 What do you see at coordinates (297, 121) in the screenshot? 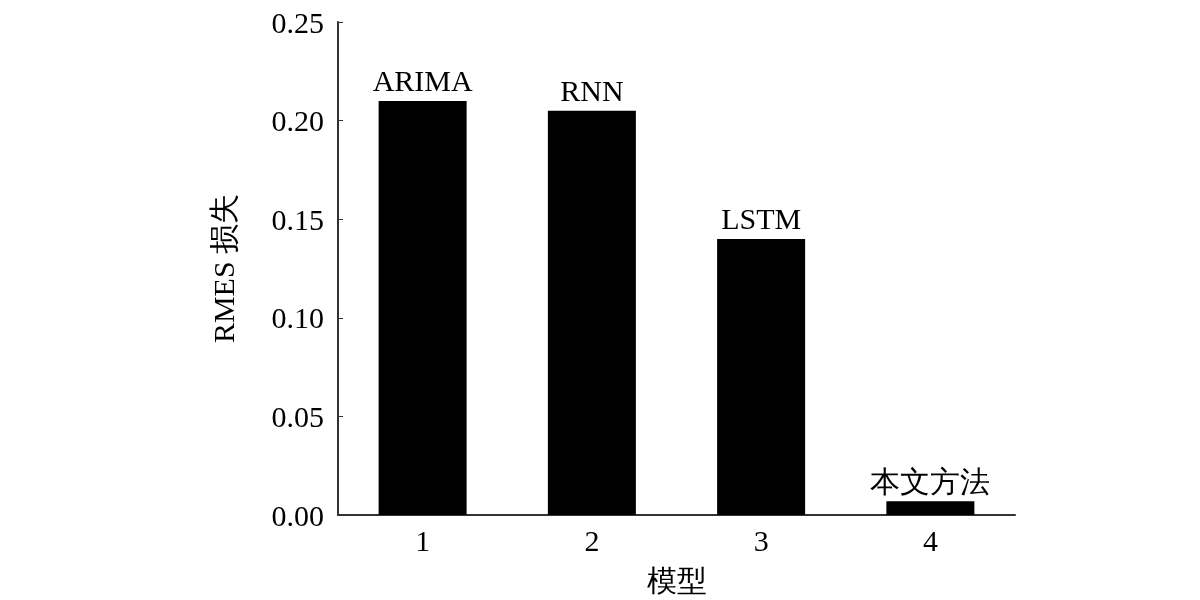
I see `y-tick-label: 0.20` at bounding box center [297, 121].